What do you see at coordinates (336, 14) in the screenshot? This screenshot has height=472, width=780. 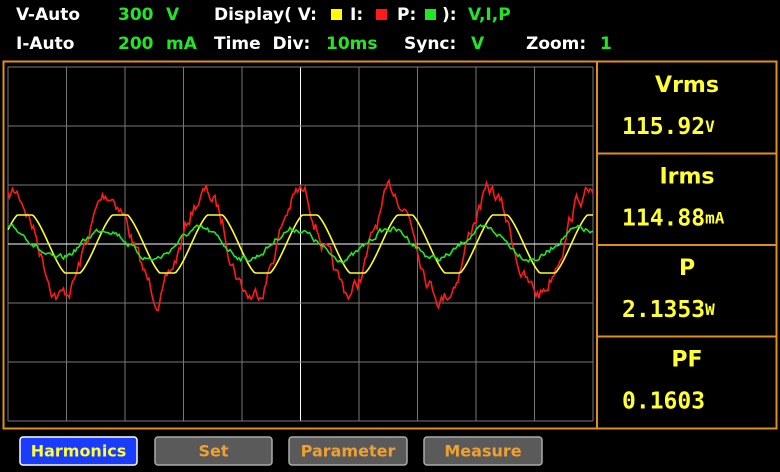 I see `v-color-swatch` at bounding box center [336, 14].